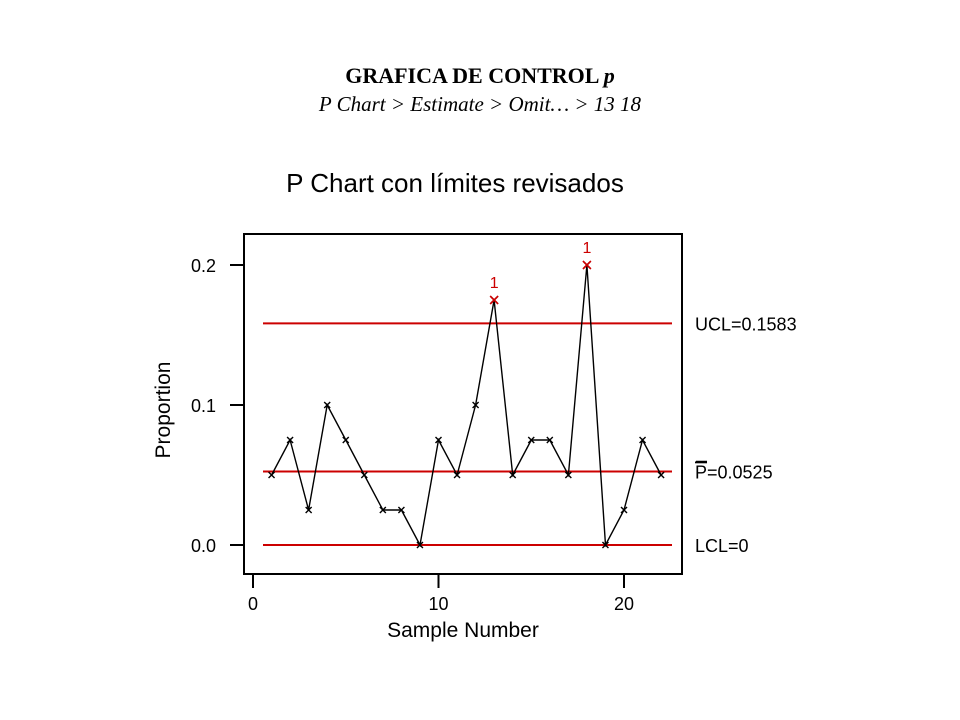  I want to click on y-tick-label: 0.2, so click(203, 266).